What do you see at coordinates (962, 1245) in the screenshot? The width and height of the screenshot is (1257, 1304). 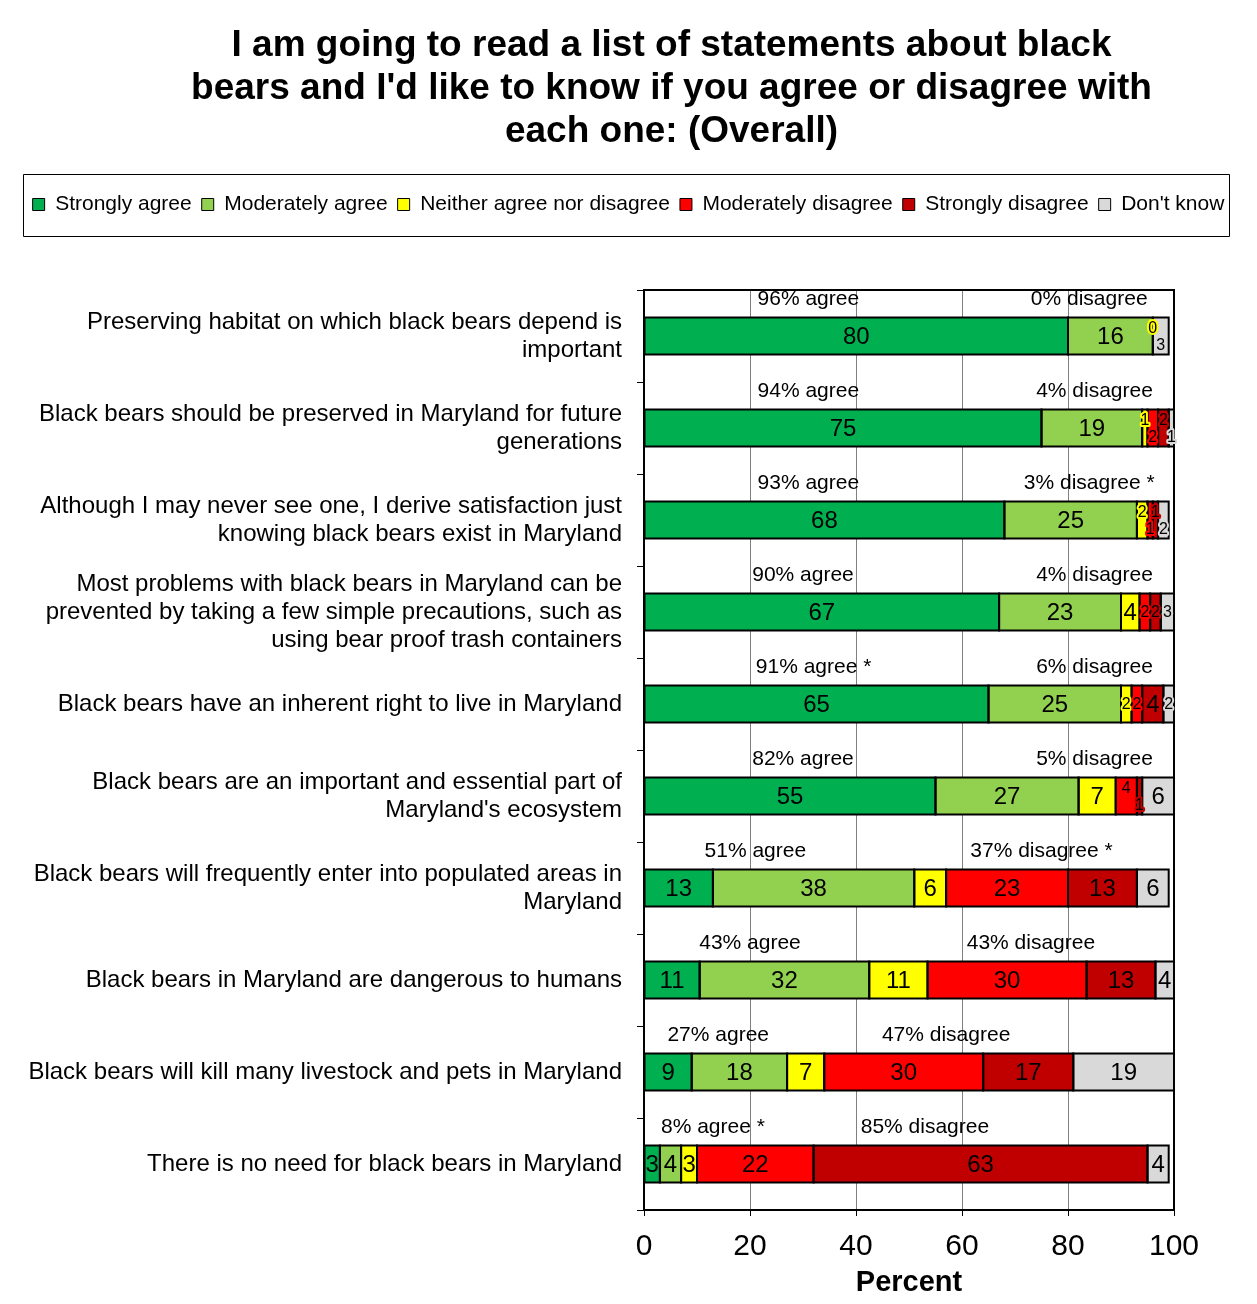 I see `x-tick-label: 60` at bounding box center [962, 1245].